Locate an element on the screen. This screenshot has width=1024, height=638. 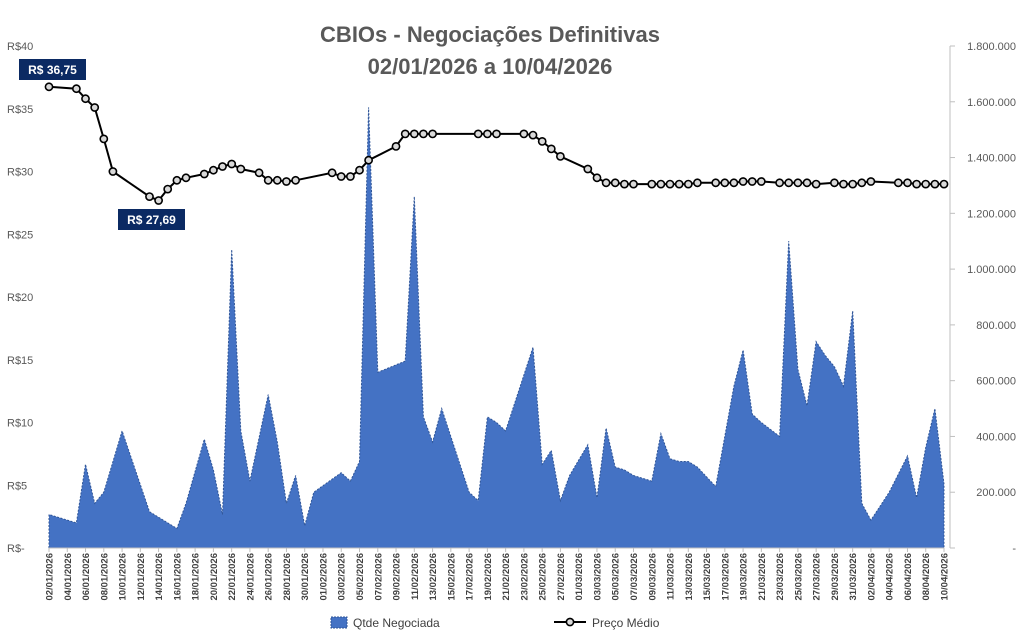
annotation-layer: R$ 36,75 R$ 27,69 is located at coordinates (102, 144).